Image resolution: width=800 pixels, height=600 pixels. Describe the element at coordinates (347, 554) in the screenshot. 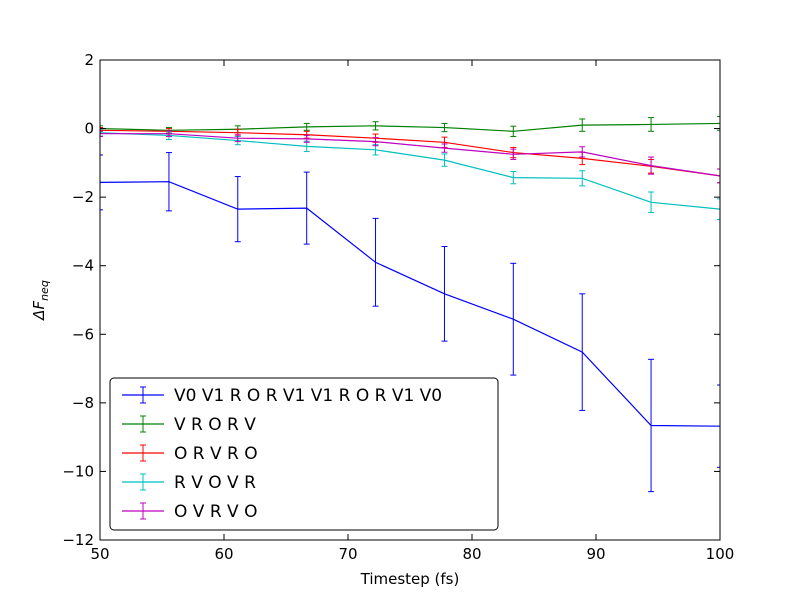

I see `x-tick-label: 70` at that location.